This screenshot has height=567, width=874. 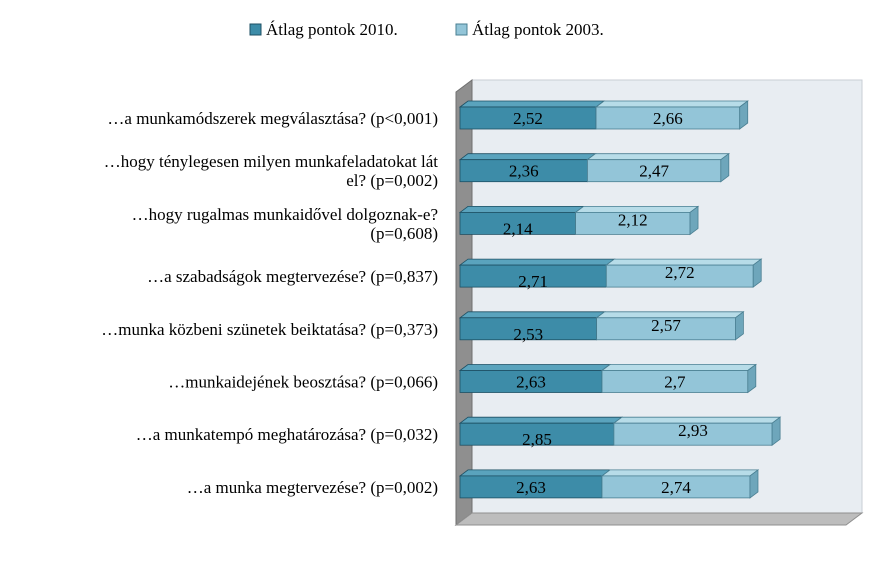 I want to click on legend-swatch-2010, so click(x=255, y=29).